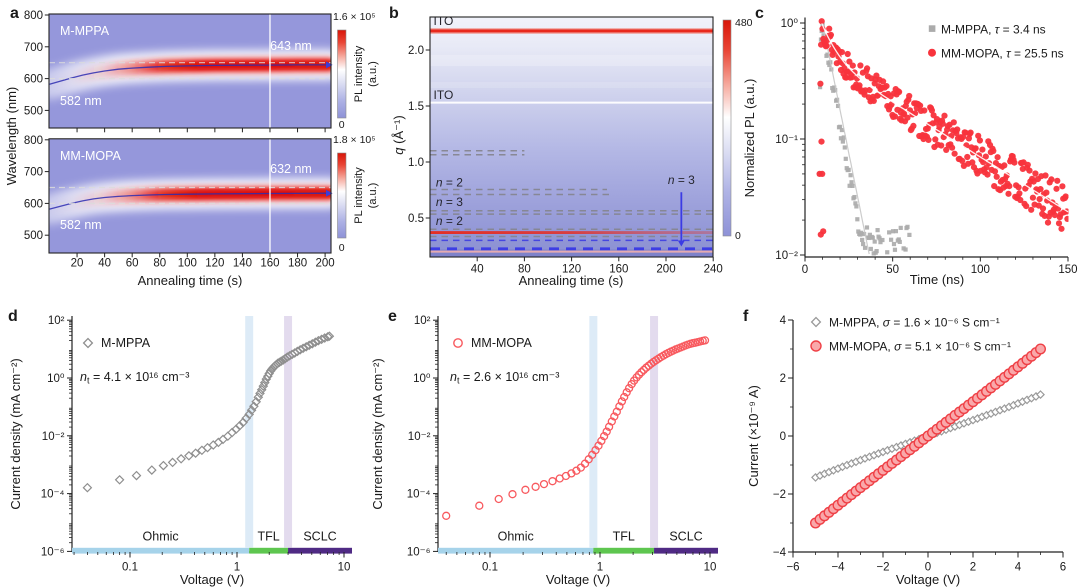  What do you see at coordinates (416, 163) in the screenshot?
I see `svg-text: 1.0` at bounding box center [416, 163].